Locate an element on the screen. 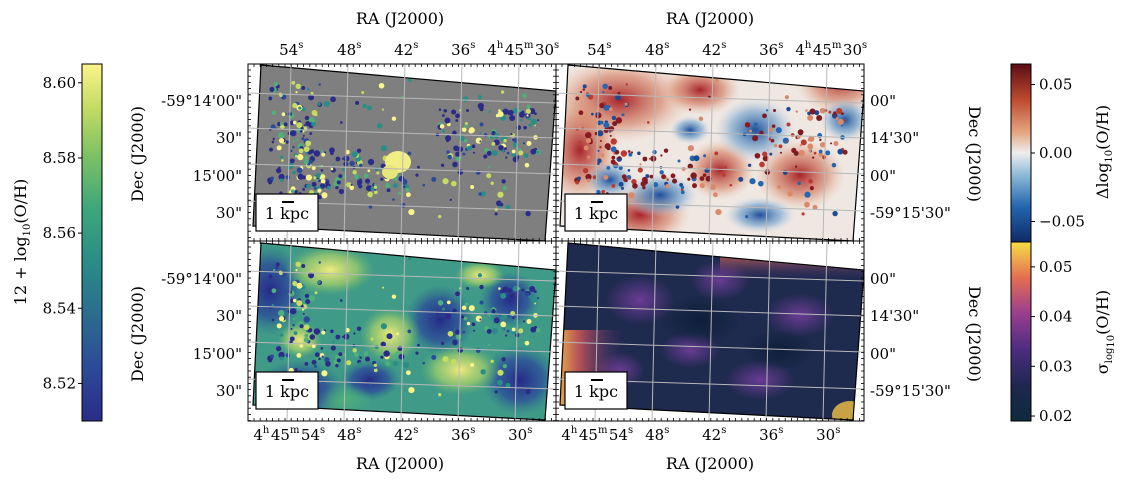 The image size is (1125, 483). scalebar-bottom-left: 1 kpc is located at coordinates (287, 390).